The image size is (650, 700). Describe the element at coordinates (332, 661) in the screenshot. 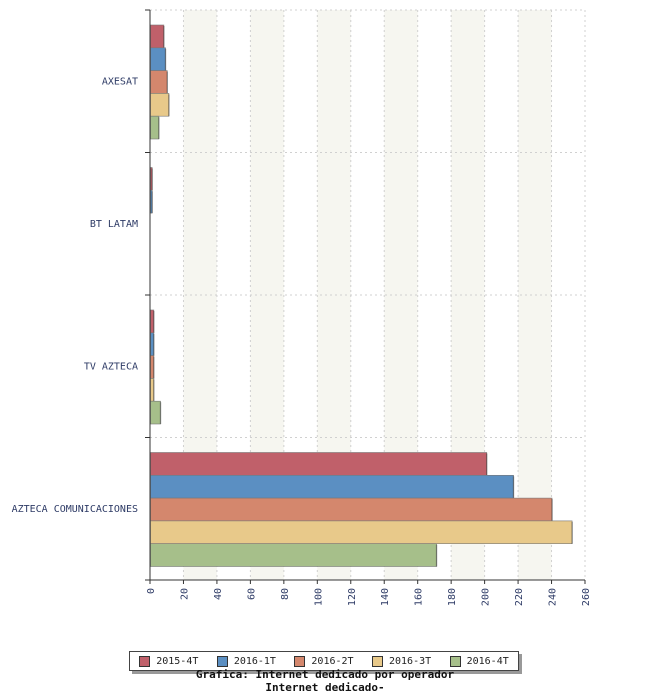

I see `legend-label: 2016-2T` at that location.